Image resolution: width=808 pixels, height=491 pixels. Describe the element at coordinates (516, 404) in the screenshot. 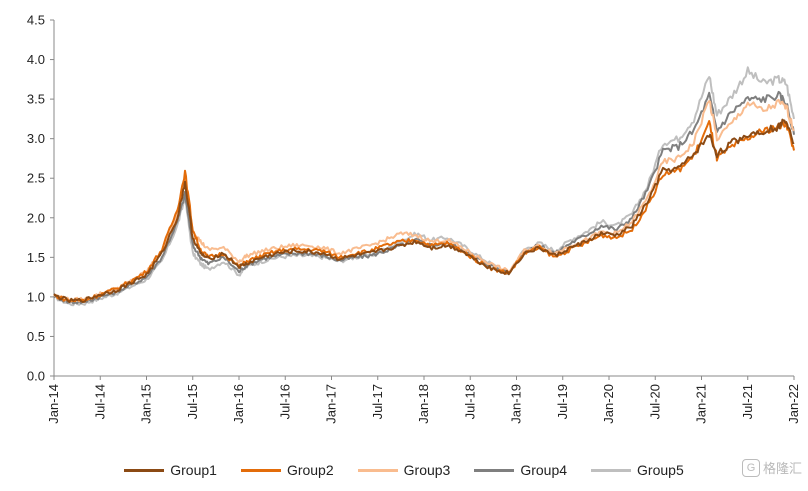

I see `x-tick-label: Jan-19` at that location.